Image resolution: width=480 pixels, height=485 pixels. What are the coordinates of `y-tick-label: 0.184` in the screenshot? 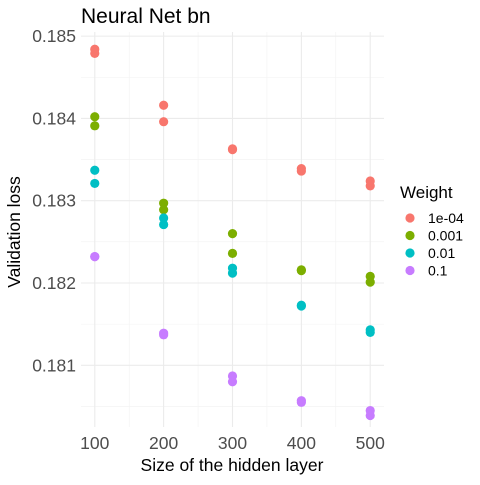 It's located at (54, 118).